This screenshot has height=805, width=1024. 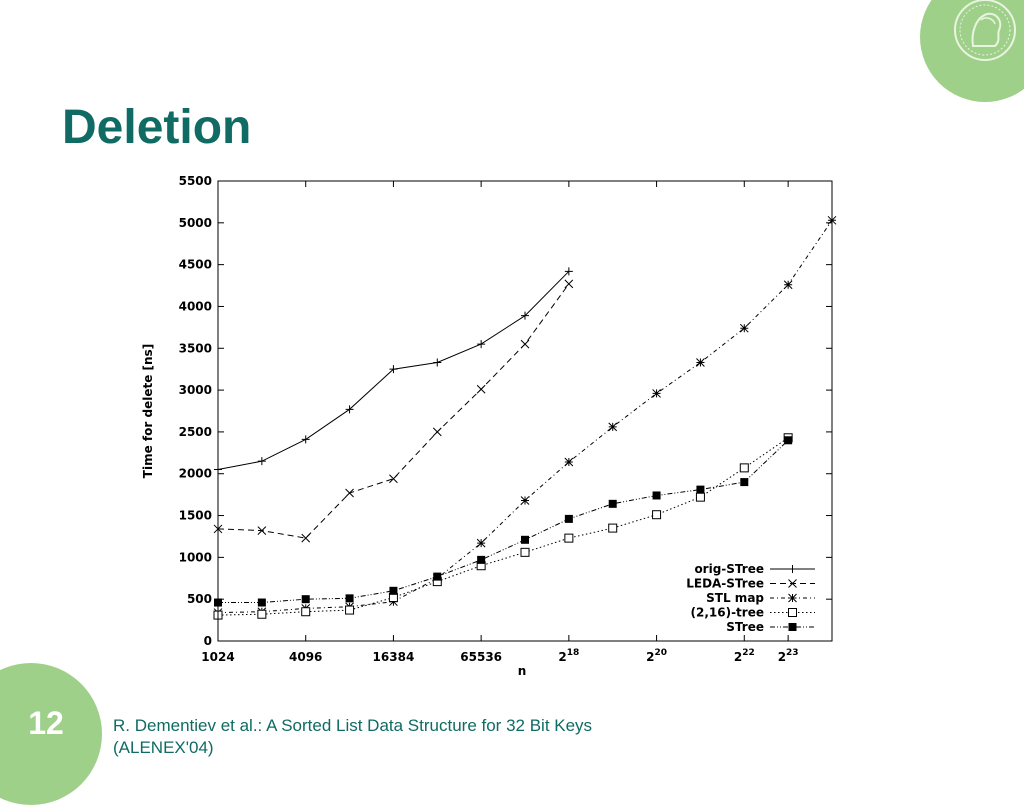 I want to click on x-tick-label: 218, so click(x=568, y=656).